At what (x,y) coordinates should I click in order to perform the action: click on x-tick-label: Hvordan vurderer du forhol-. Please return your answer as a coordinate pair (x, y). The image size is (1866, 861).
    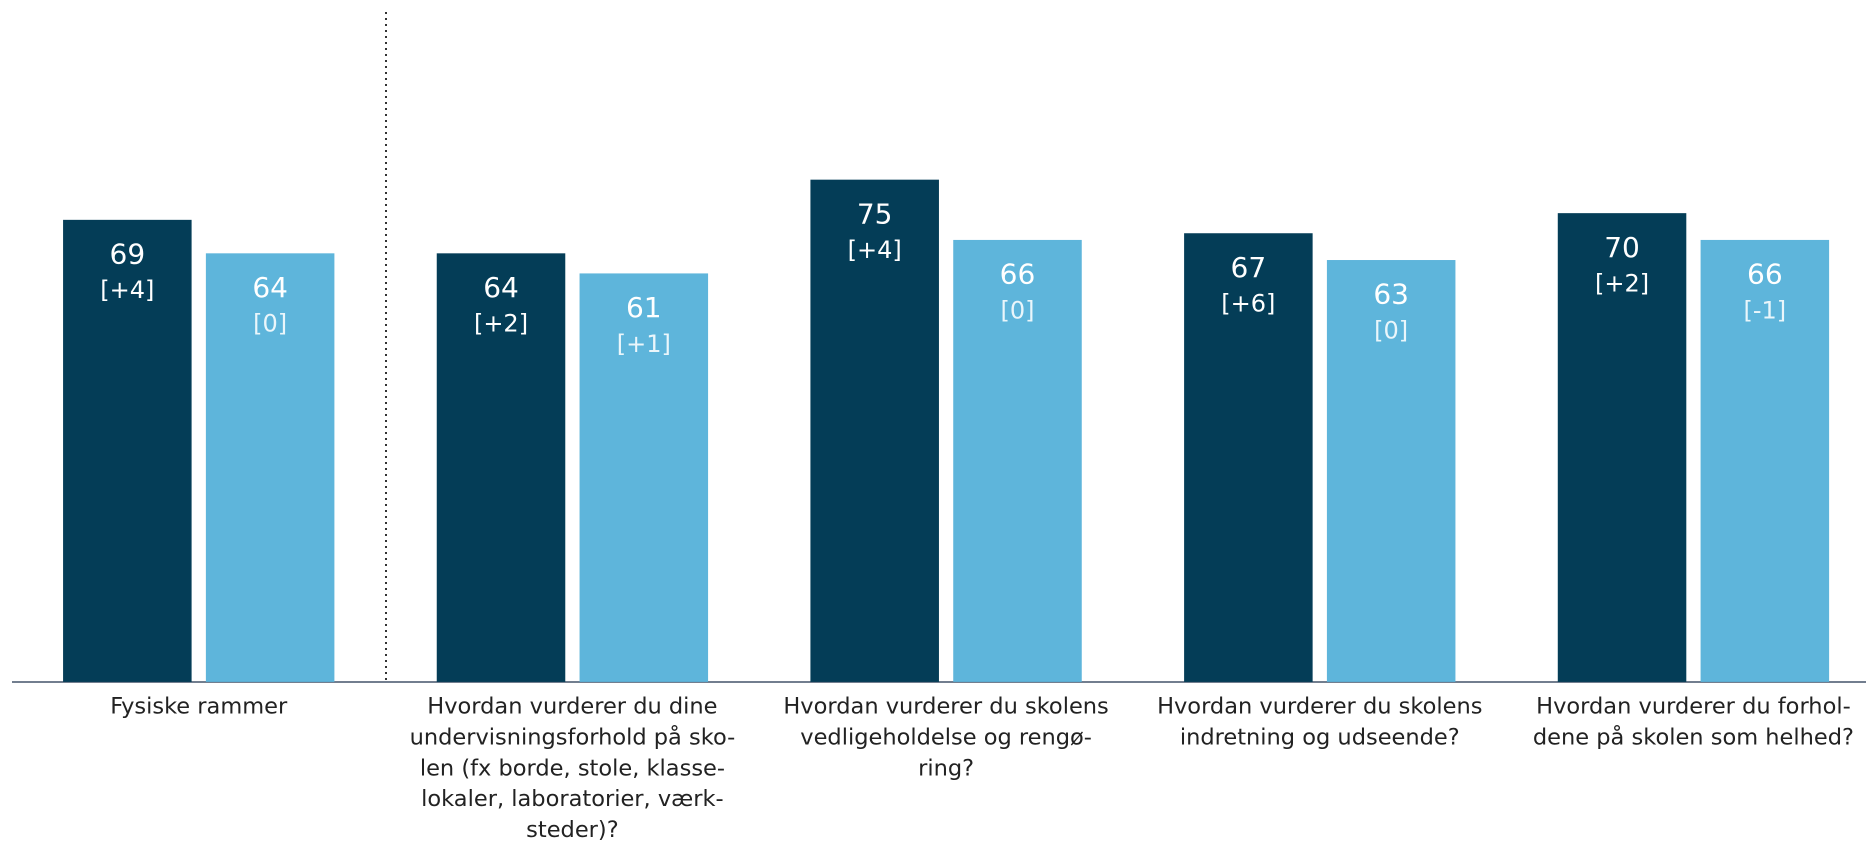
    Looking at the image, I should click on (1693, 706).